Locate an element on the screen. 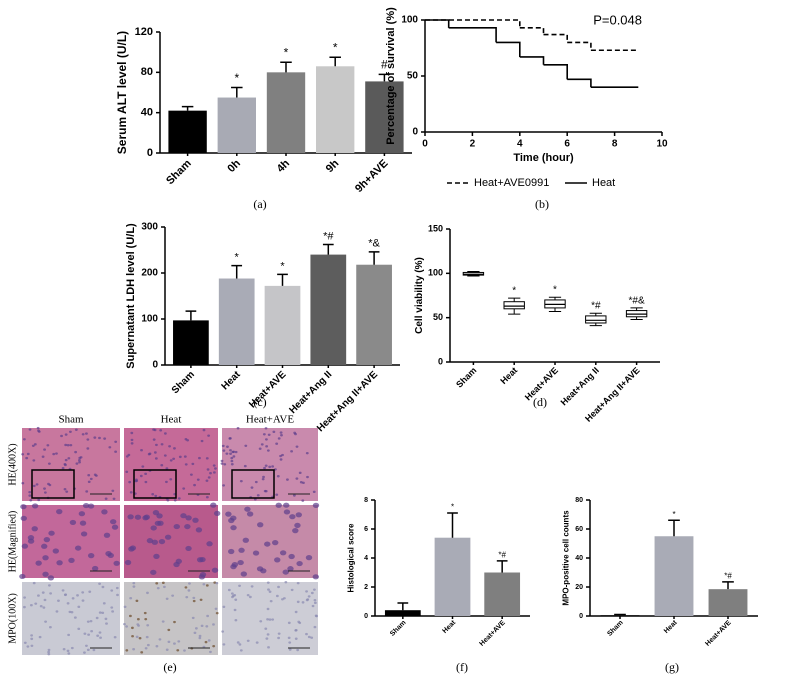 This screenshot has width=786, height=698. survival-step is located at coordinates (508, 49).